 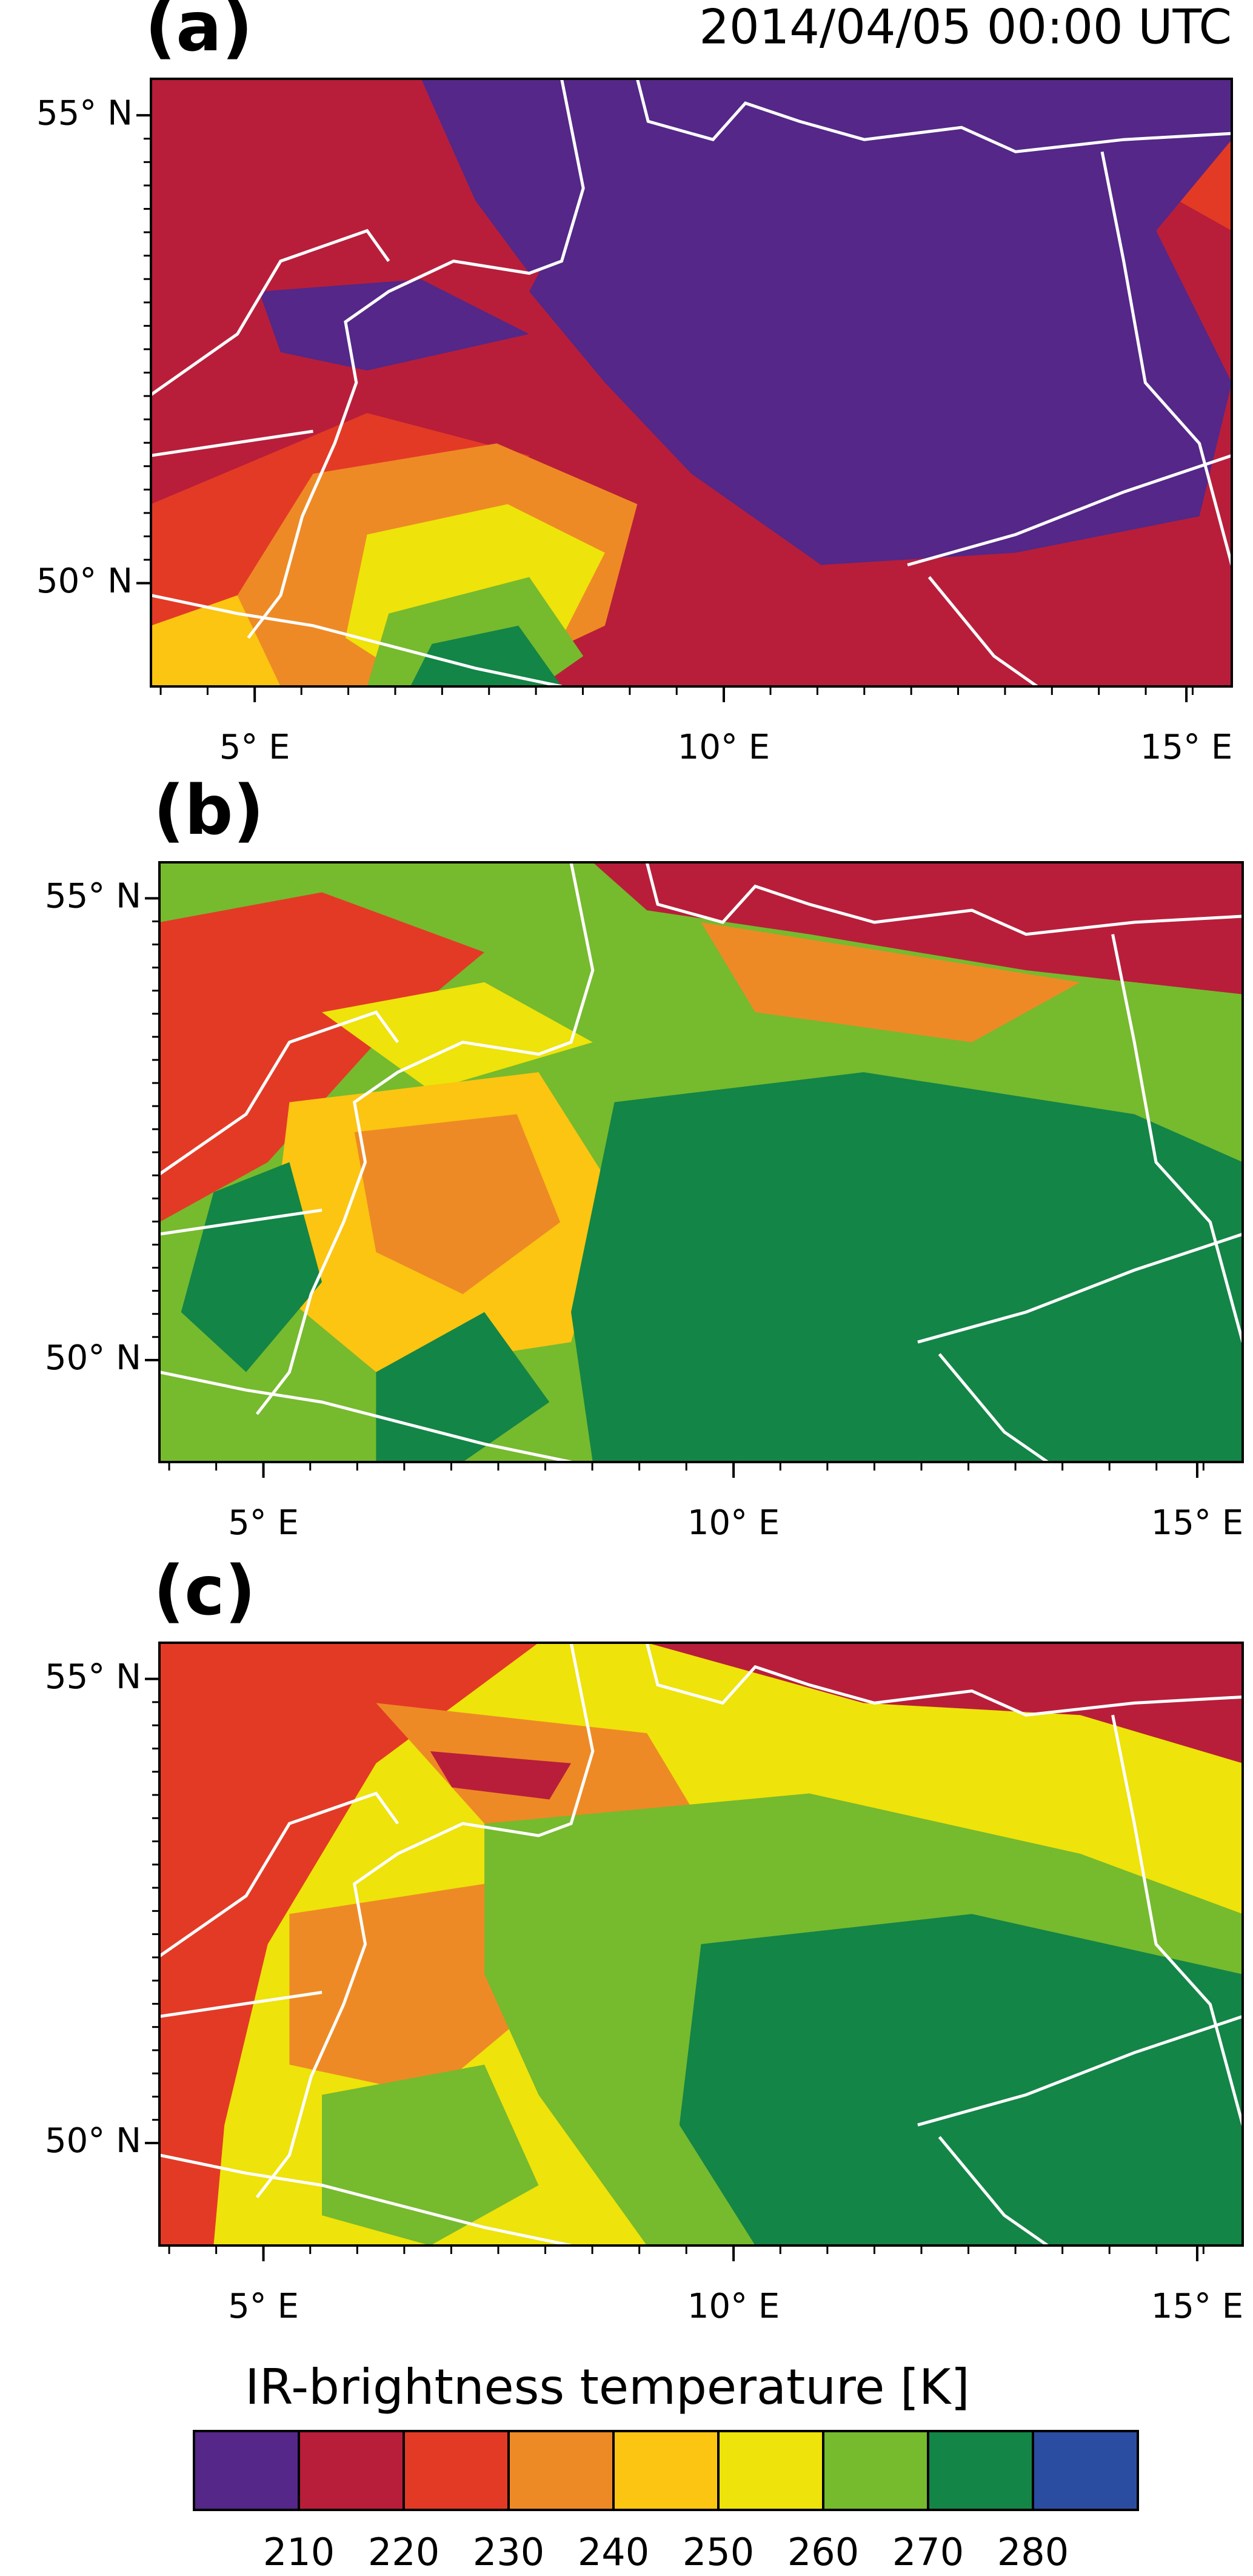 I want to click on colorbar-label: 230, so click(x=508, y=2552).